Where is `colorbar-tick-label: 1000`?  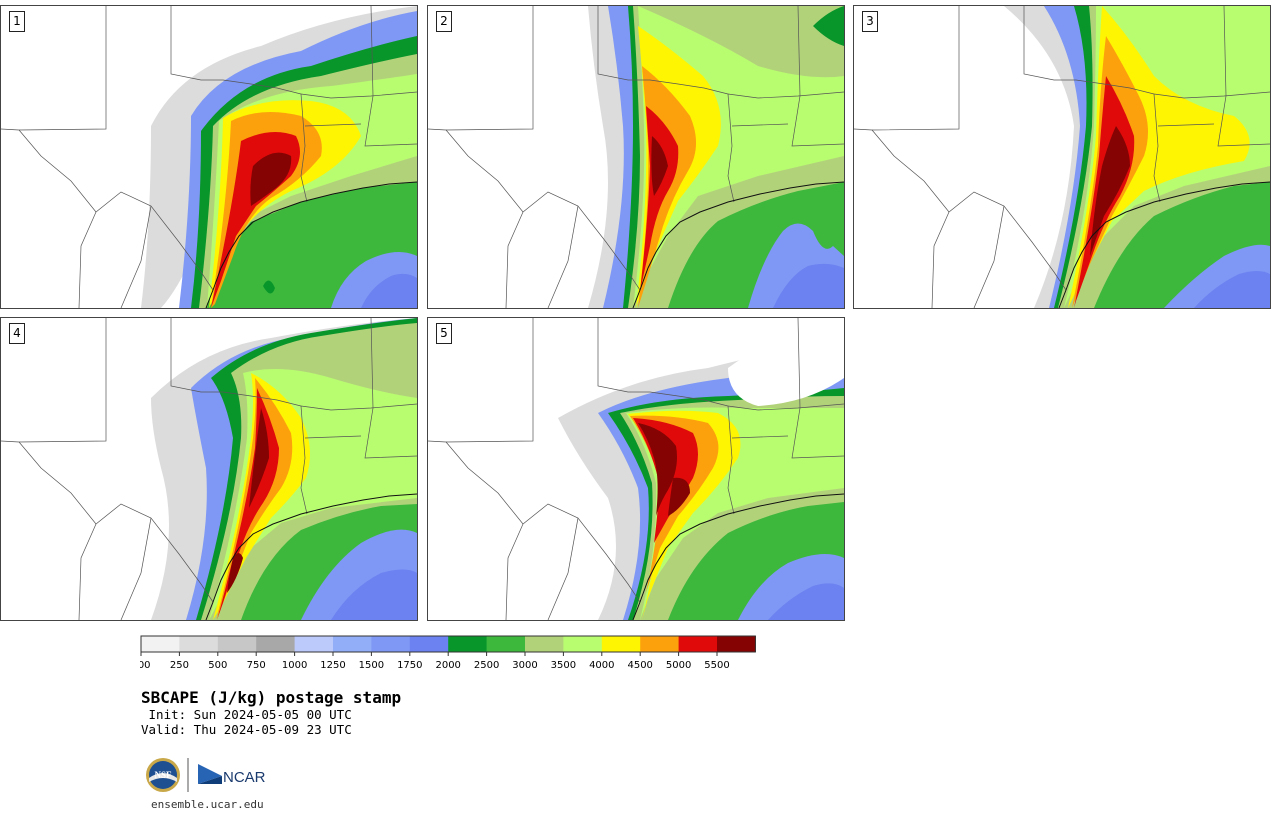
colorbar-tick-label: 1000 is located at coordinates (294, 665).